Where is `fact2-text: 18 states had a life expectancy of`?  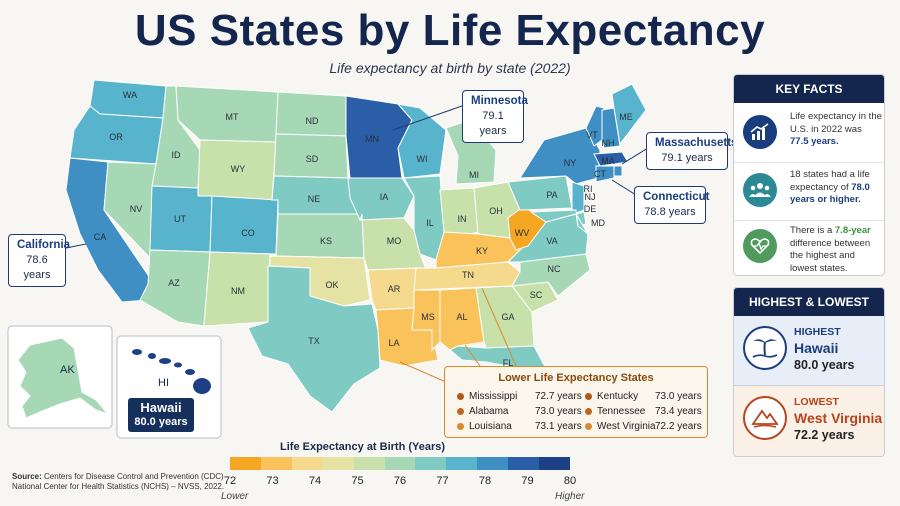 fact2-text: 18 states had a life expectancy of is located at coordinates (830, 181).